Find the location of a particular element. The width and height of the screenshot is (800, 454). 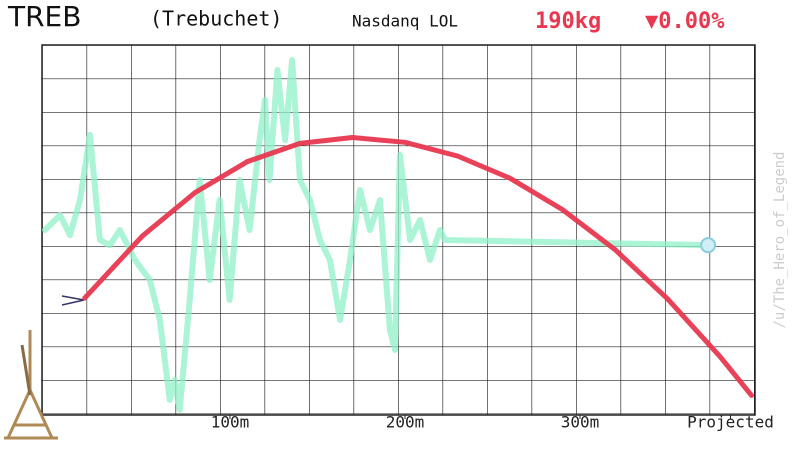

x-tick-label: Projected is located at coordinates (730, 422).